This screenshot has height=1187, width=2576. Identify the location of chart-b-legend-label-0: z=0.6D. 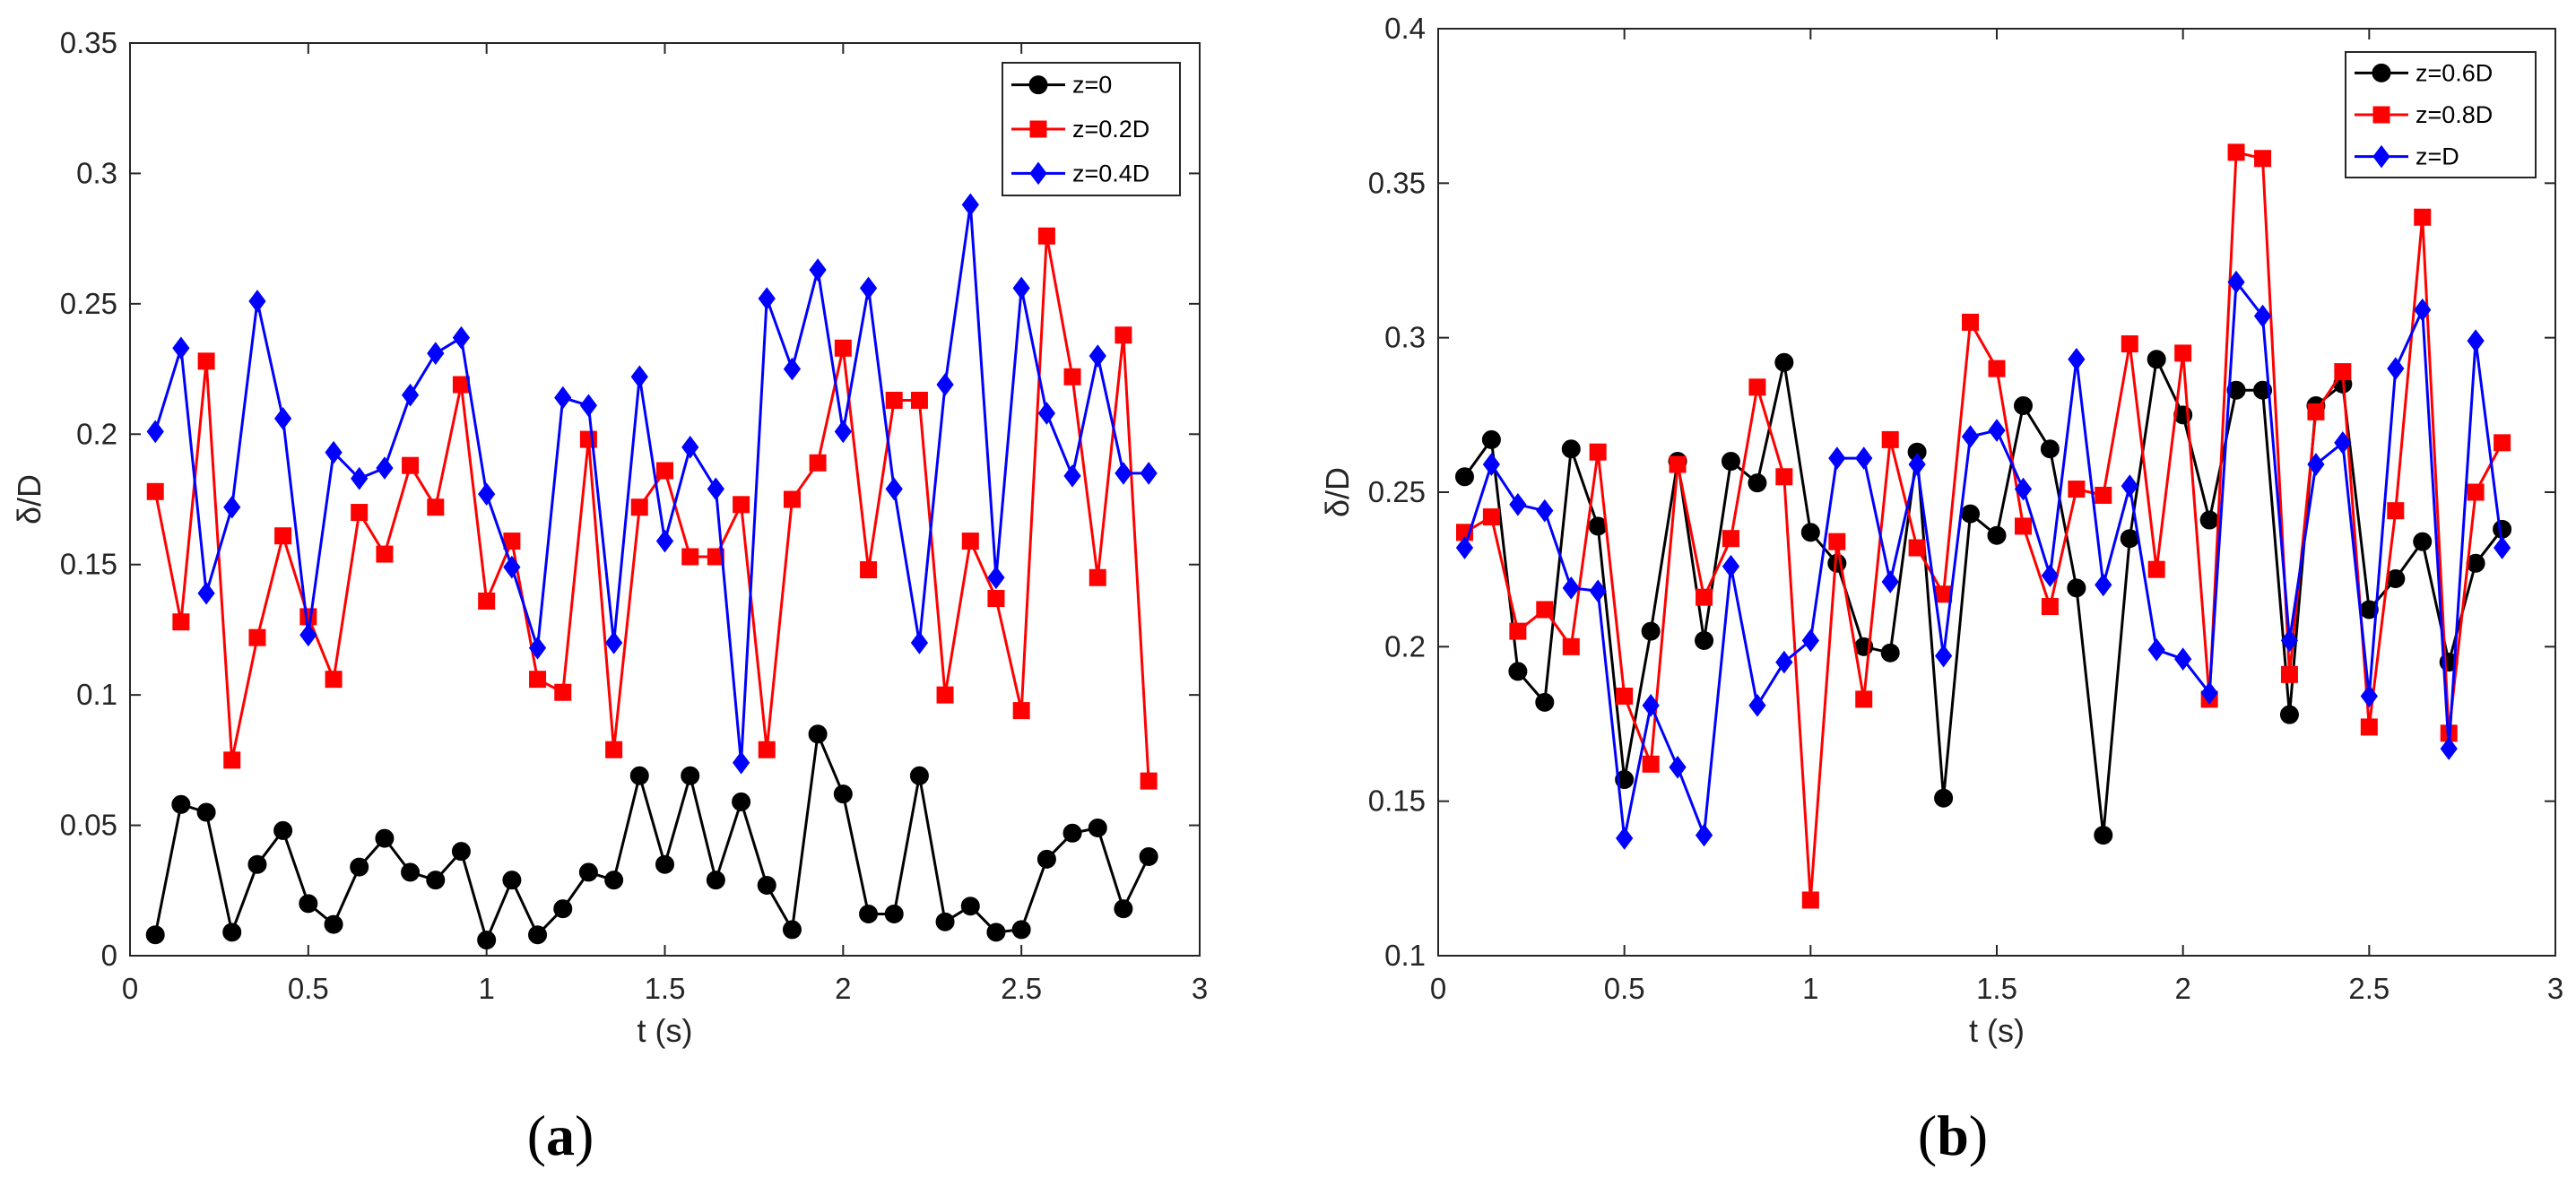
(2454, 72).